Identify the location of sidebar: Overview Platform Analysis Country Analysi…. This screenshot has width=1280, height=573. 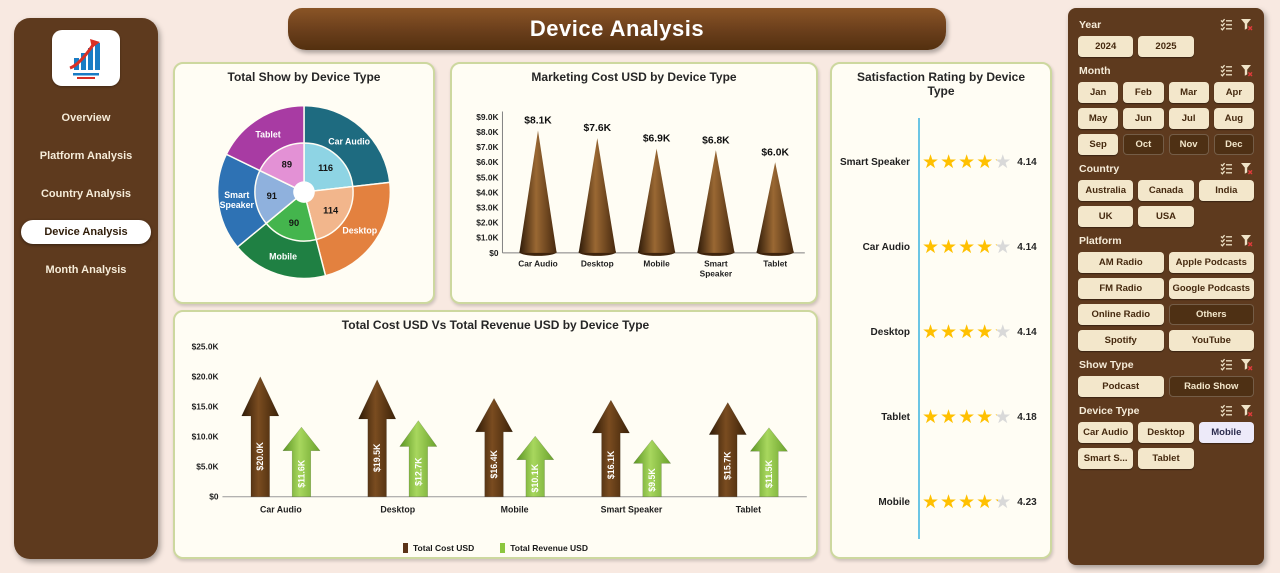
(86, 288).